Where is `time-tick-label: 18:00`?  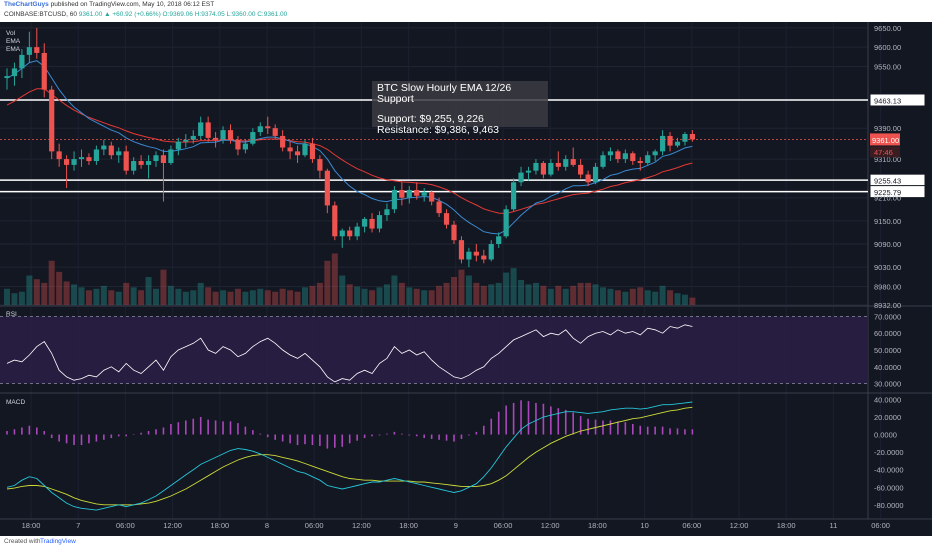 time-tick-label: 18:00 is located at coordinates (219, 525).